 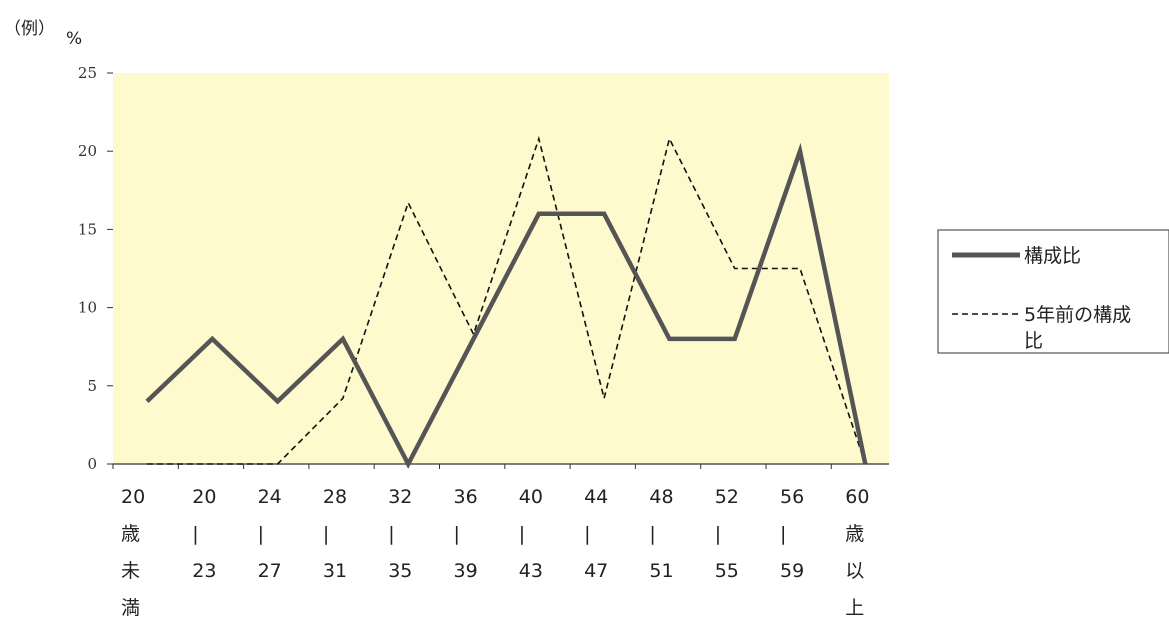 I want to click on x-category-label: 40, so click(x=531, y=497).